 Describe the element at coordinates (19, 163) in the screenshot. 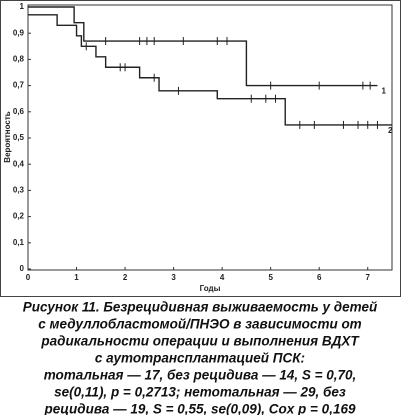

I see `y-tick-label: 0,4` at that location.